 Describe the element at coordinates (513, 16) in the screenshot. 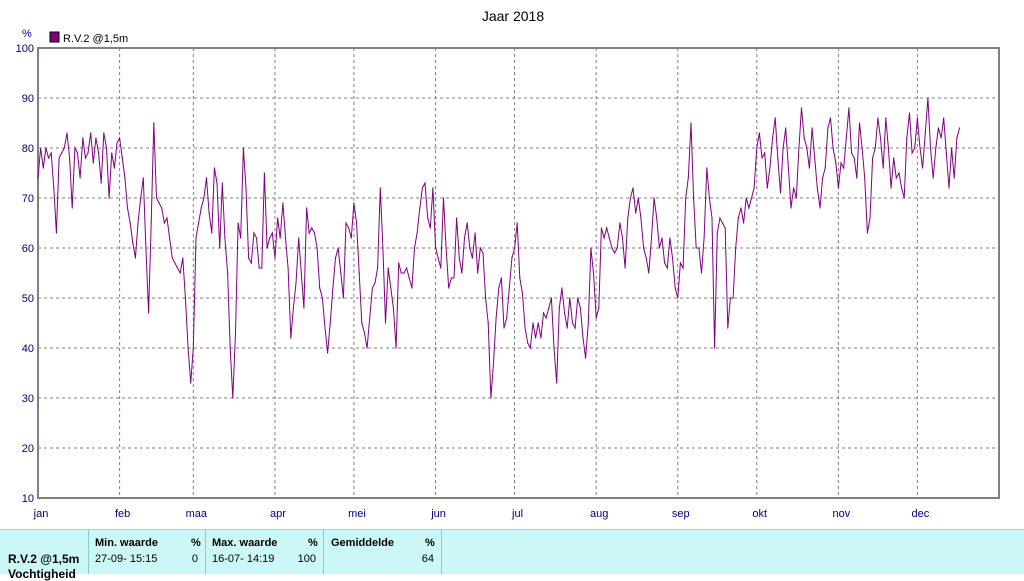

I see `chart-title: Jaar 2018` at that location.